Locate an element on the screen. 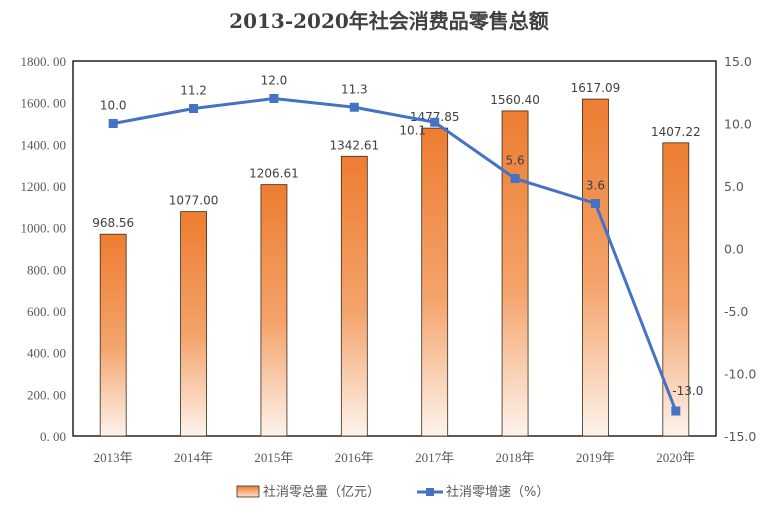 The width and height of the screenshot is (778, 525). line-data-label: 5.6 is located at coordinates (515, 161).